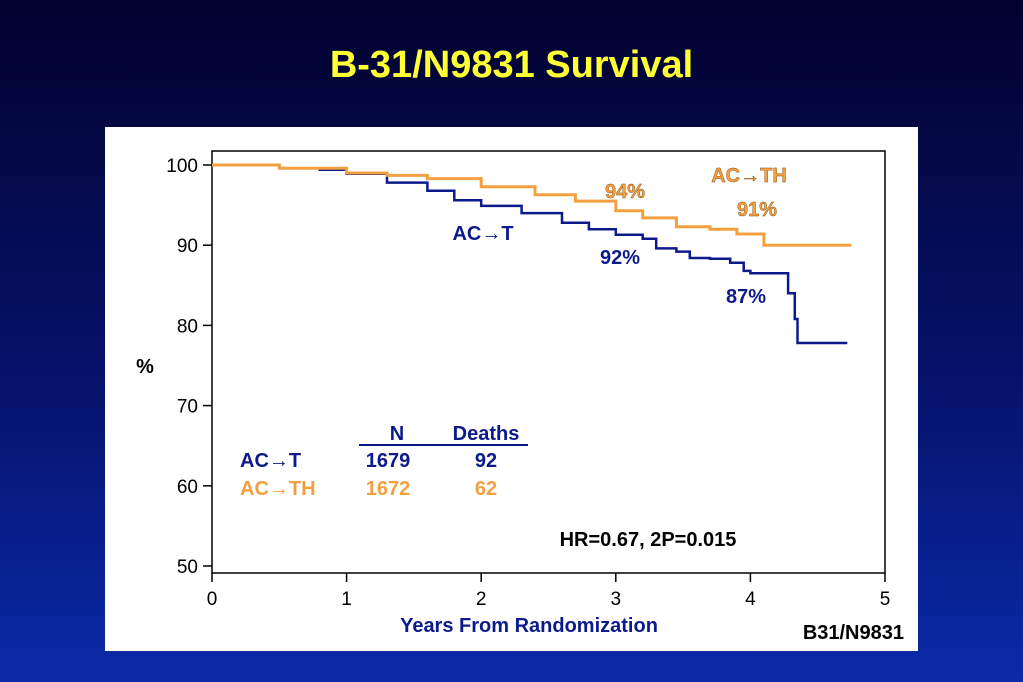 The height and width of the screenshot is (682, 1023). I want to click on table-row-n: 1679, so click(388, 461).